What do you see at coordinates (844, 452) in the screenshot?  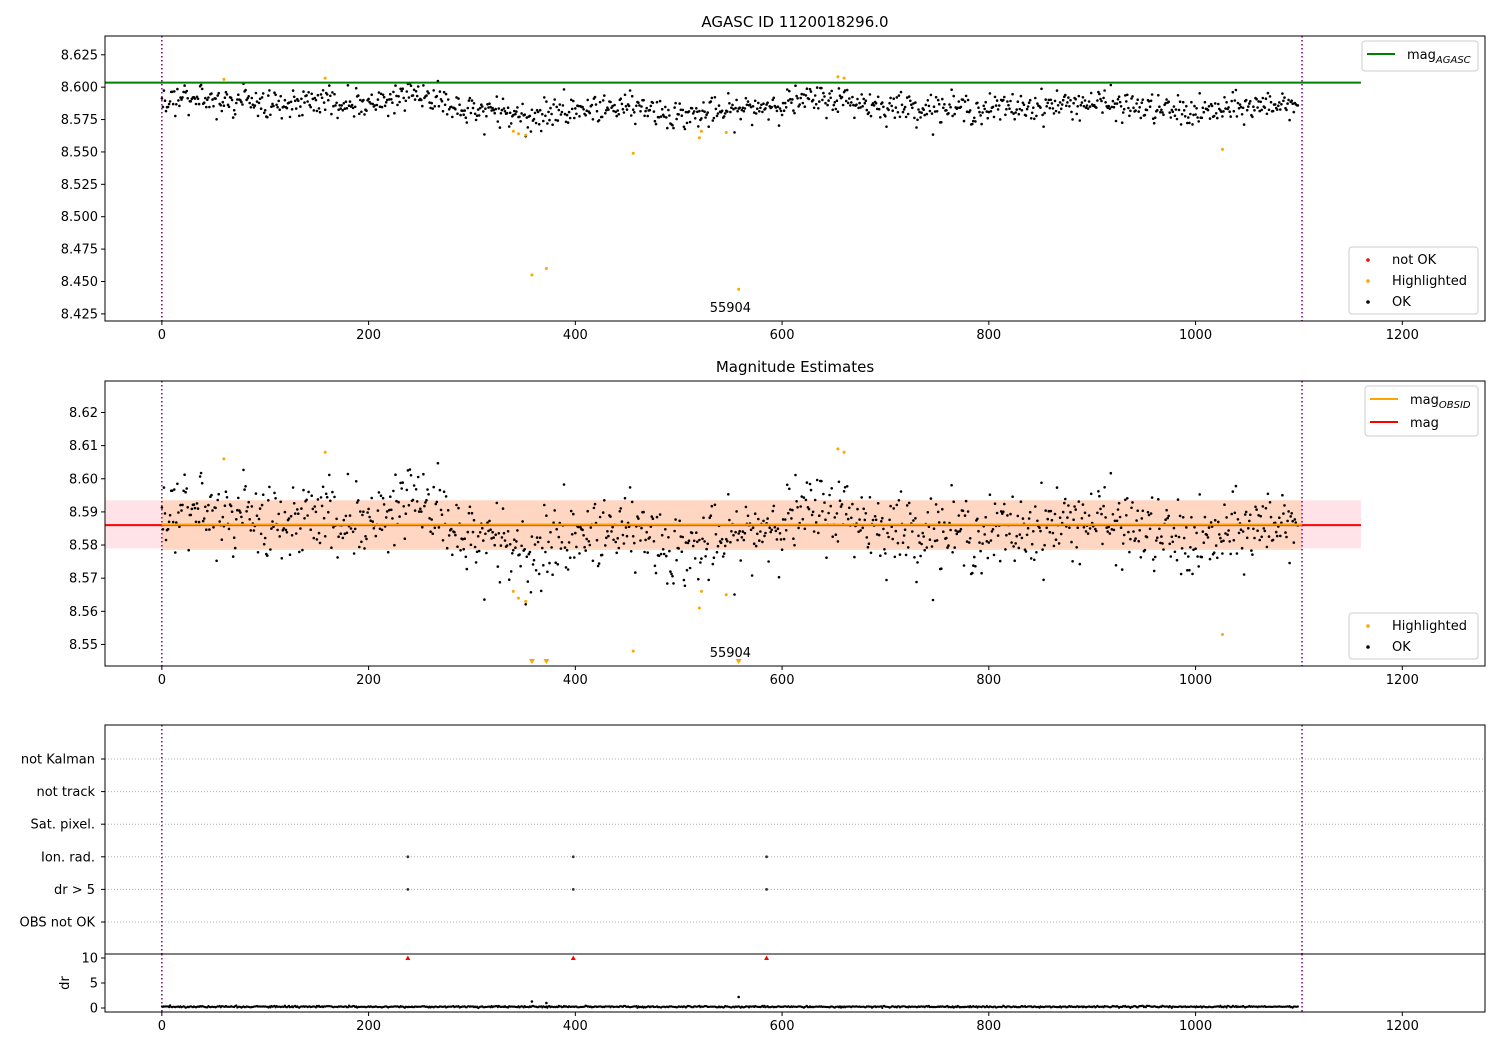 I see `magnitude-highlighted-point` at bounding box center [844, 452].